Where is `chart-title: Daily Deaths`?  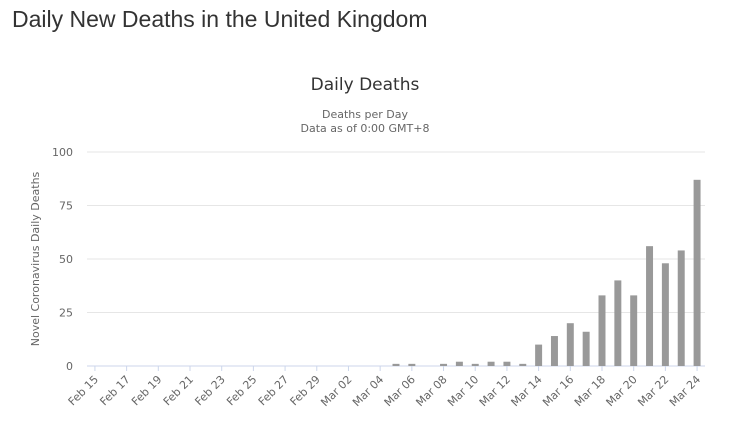
chart-title: Daily Deaths is located at coordinates (365, 85).